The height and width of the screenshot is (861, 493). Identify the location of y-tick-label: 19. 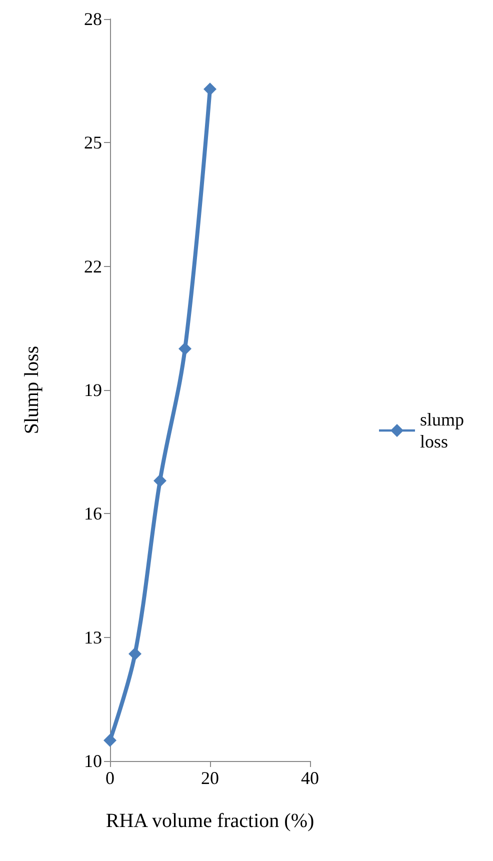
(93, 390).